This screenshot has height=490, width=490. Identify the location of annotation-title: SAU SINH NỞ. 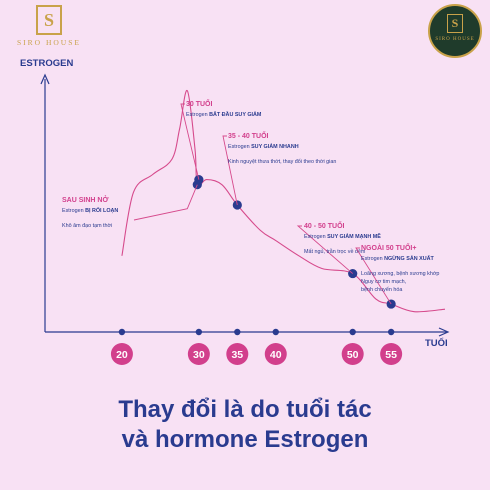
(85, 199).